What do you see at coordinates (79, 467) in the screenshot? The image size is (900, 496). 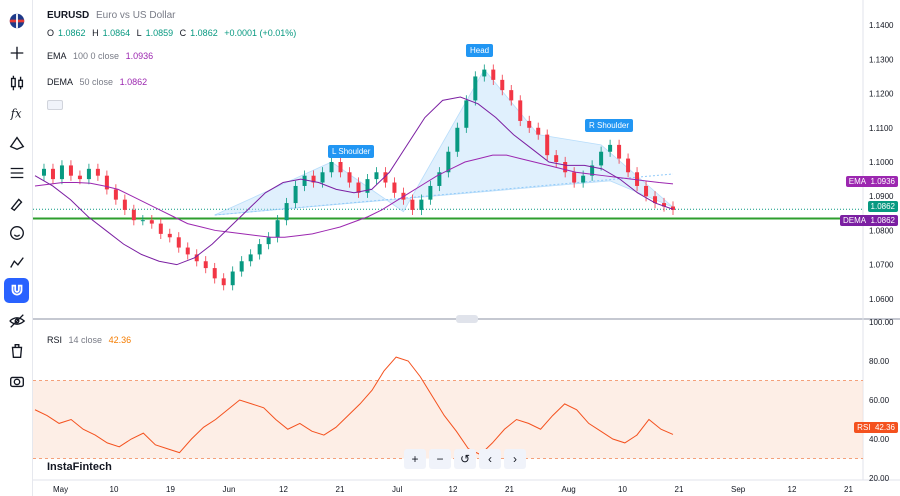 I see `watermark: InstaFintech` at bounding box center [79, 467].